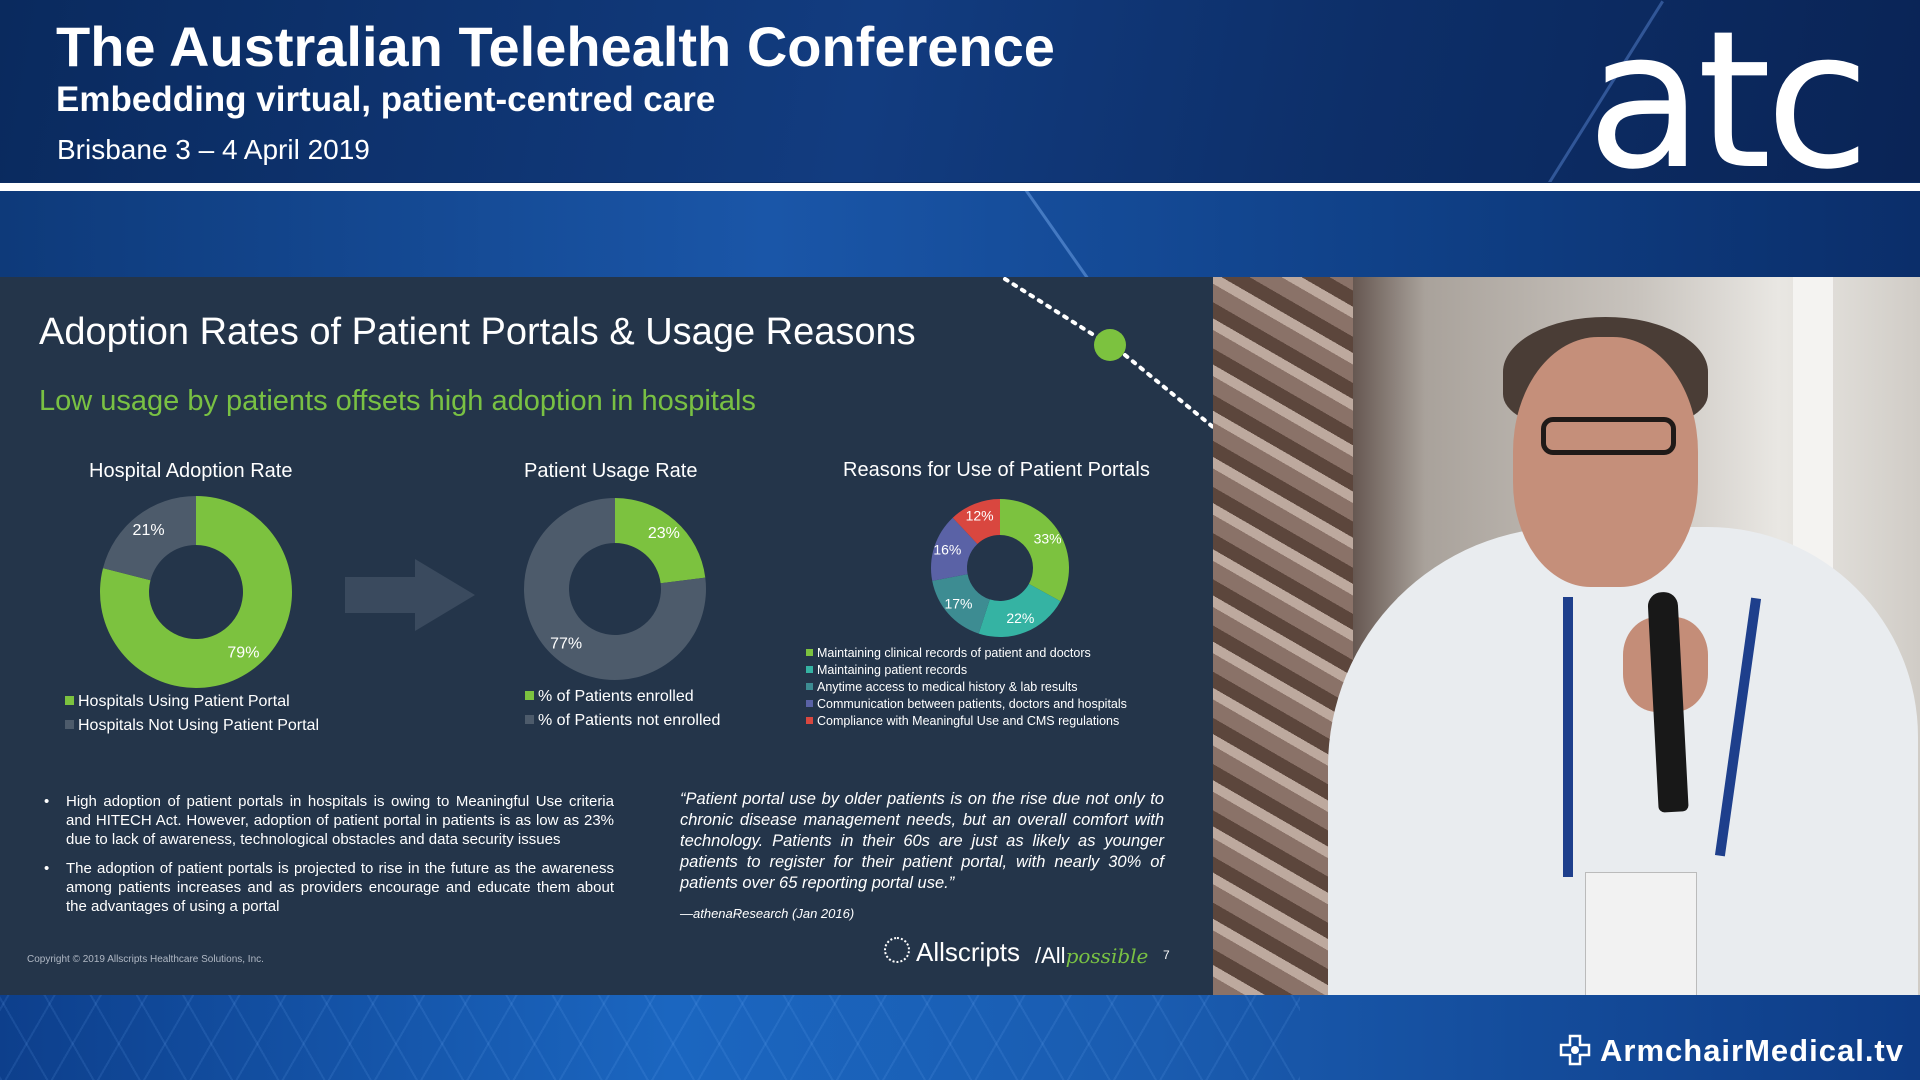 The height and width of the screenshot is (1080, 1920). I want to click on quote-source: —athenaResearch (Jan 2016), so click(767, 913).